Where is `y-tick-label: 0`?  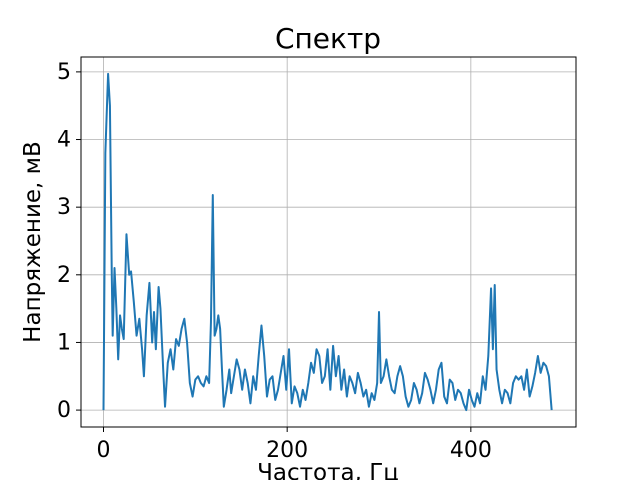 y-tick-label: 0 is located at coordinates (64, 410).